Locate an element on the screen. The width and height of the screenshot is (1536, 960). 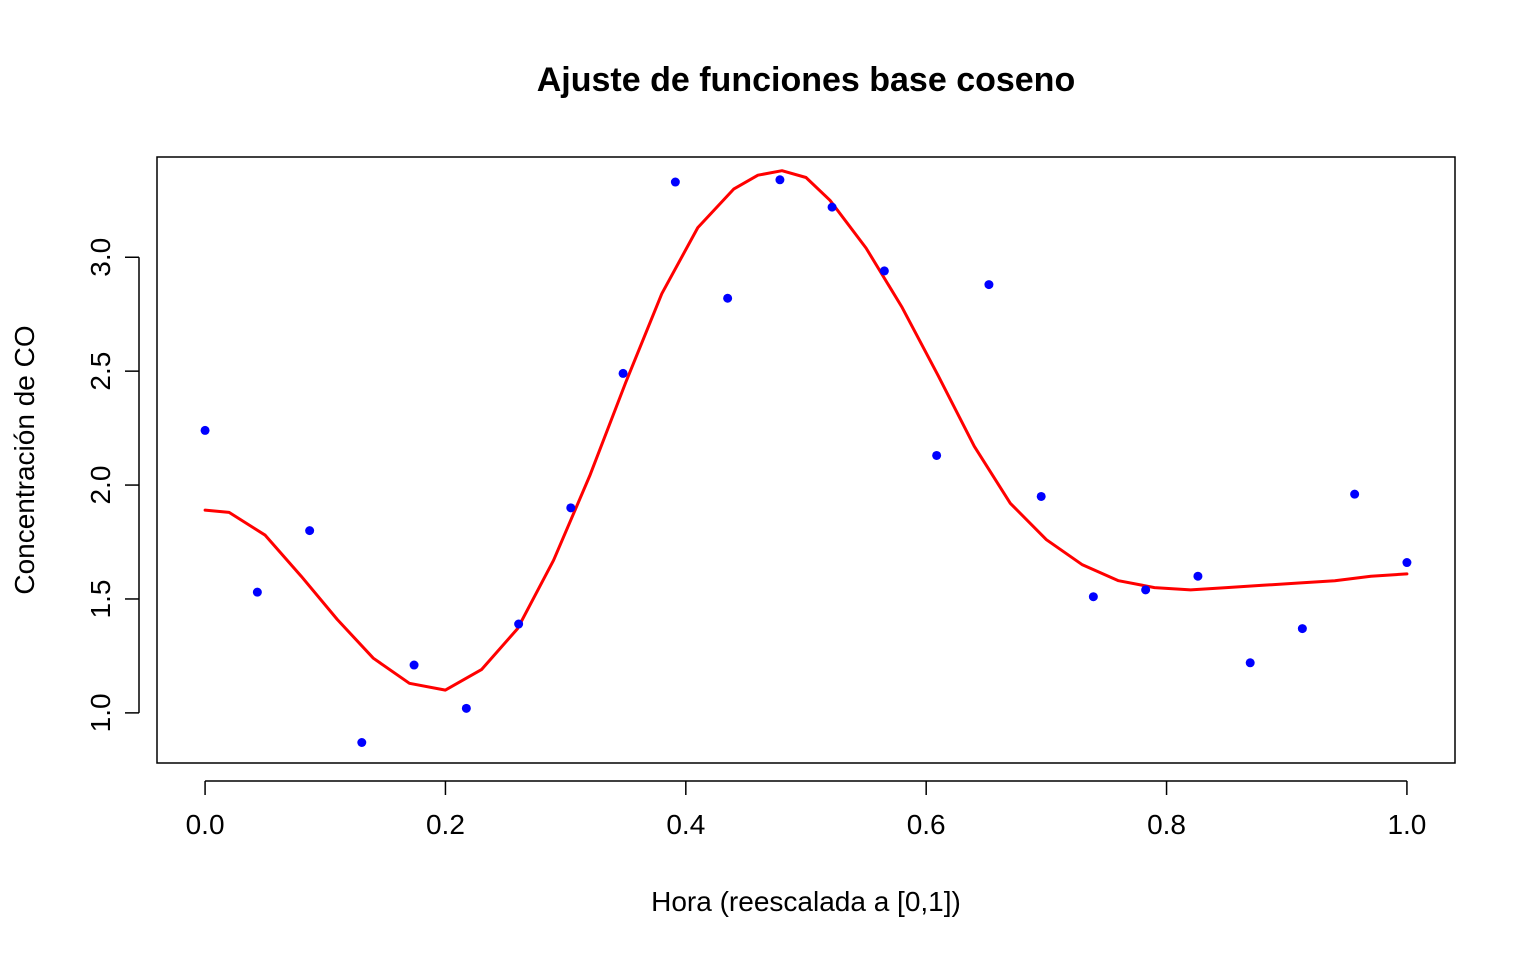
x-axis: 0.0 0.2 0.4 0.6 0.8 1.0 is located at coordinates (806, 810).